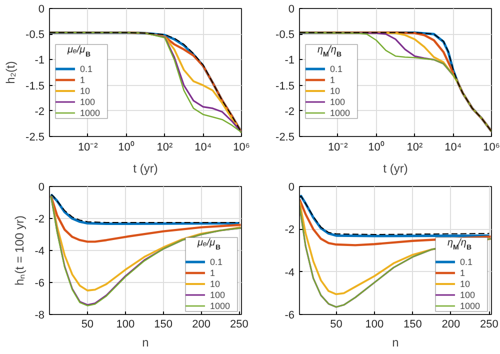  What do you see at coordinates (11, 72) in the screenshot?
I see `y-axis-title: h₂(t)` at bounding box center [11, 72].